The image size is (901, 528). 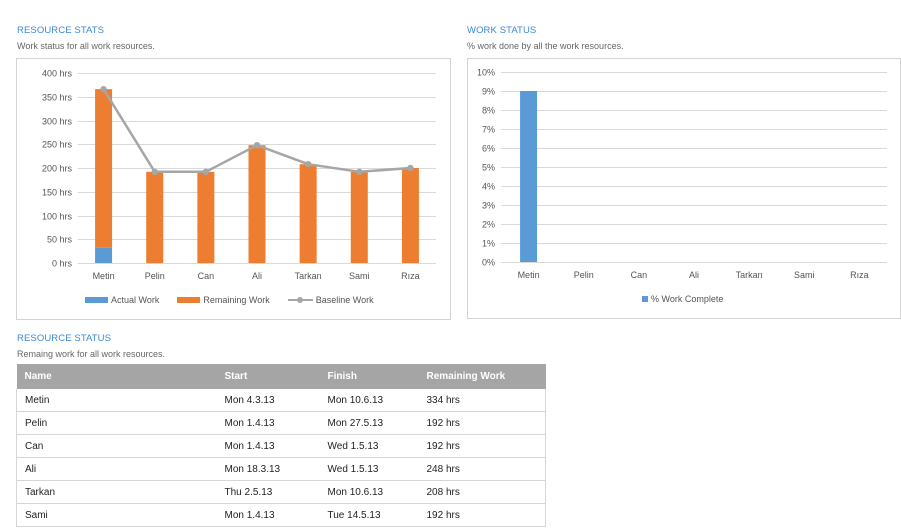 What do you see at coordinates (268, 492) in the screenshot?
I see `cell-start: Thu 2.5.13` at bounding box center [268, 492].